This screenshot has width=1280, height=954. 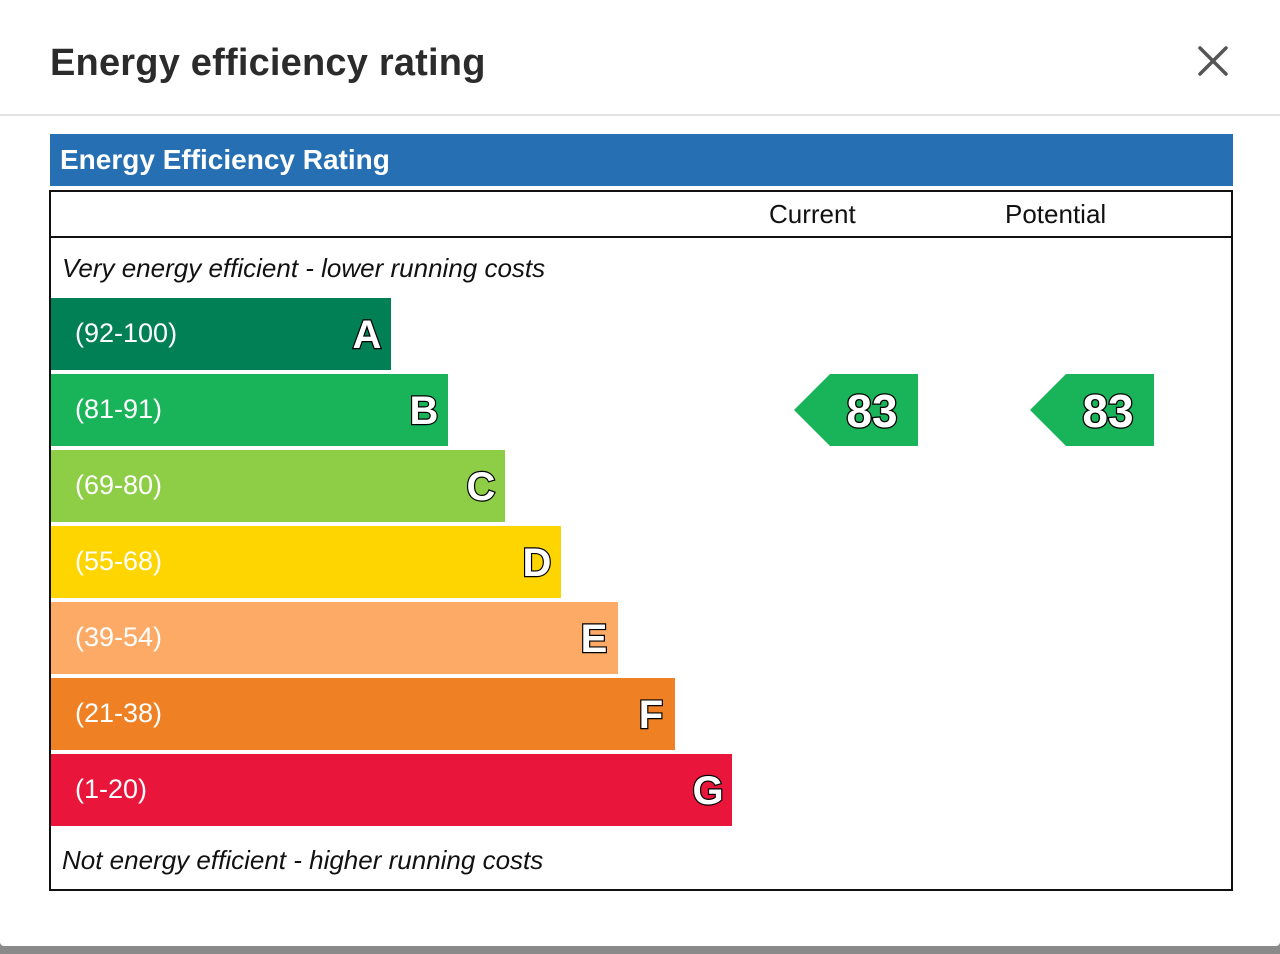 I want to click on band-letter-text: G, so click(x=707, y=791).